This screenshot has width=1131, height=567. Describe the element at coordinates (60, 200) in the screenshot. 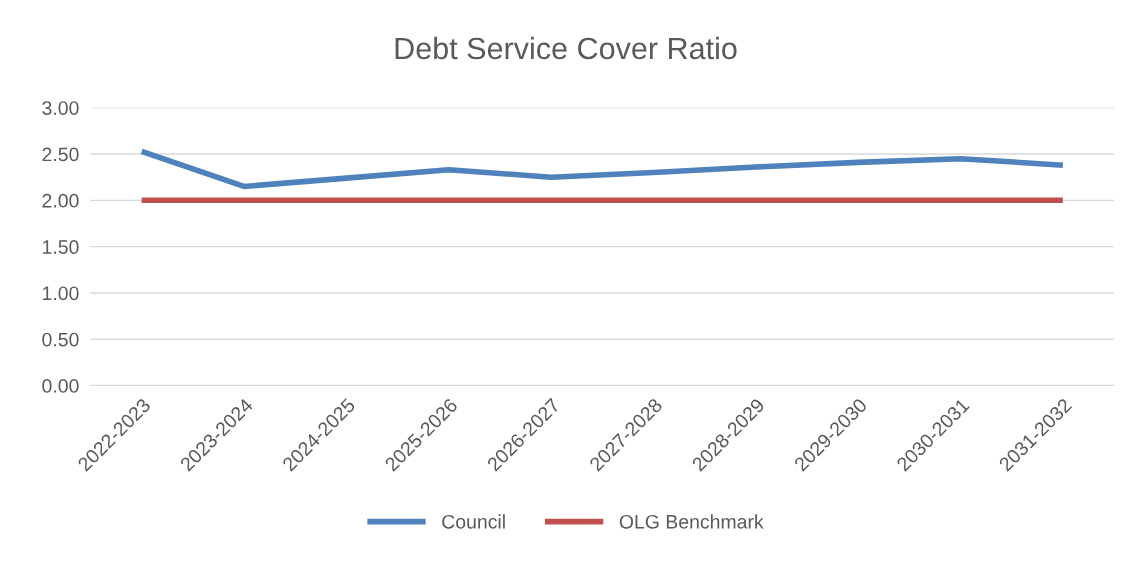

I see `y-tick-label: 2.00` at that location.